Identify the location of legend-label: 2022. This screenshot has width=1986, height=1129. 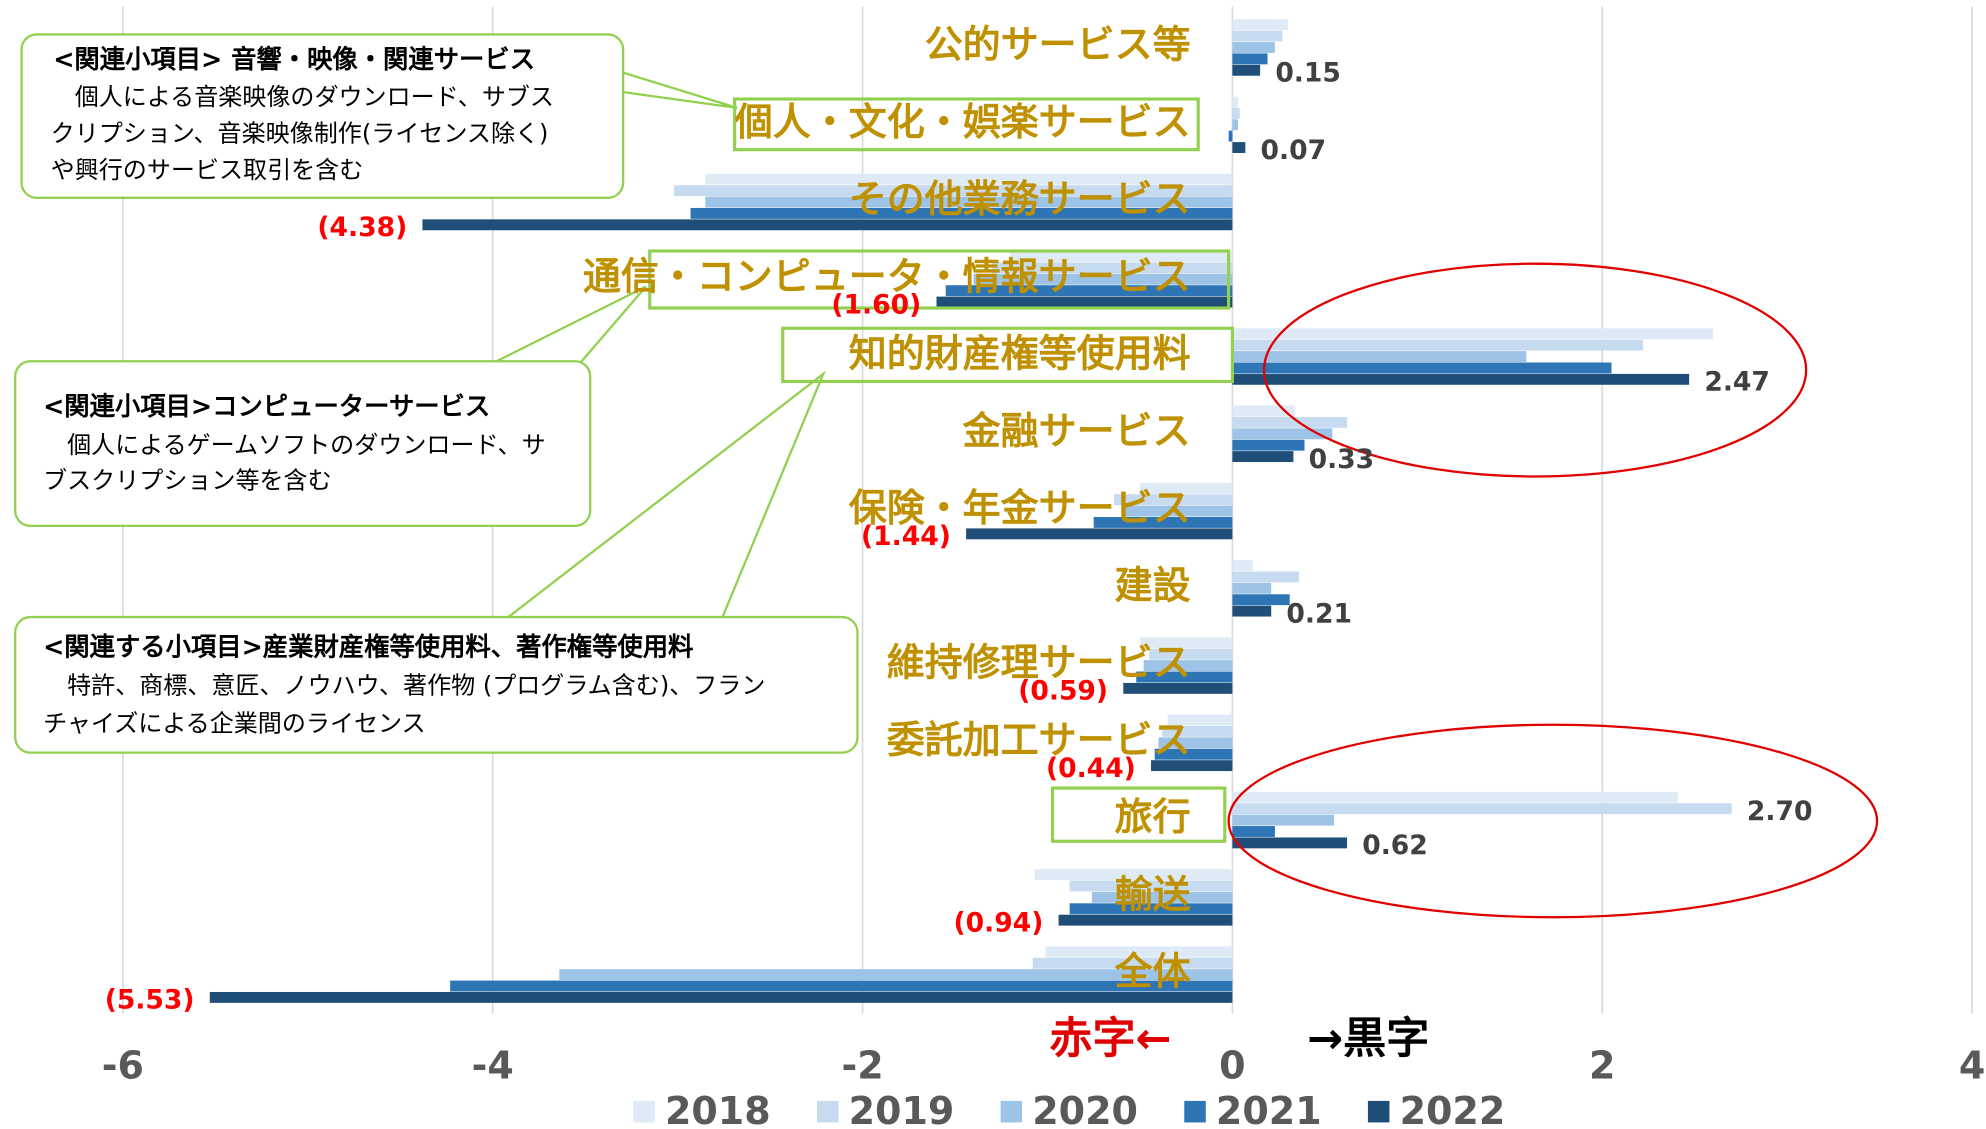
(1453, 1109).